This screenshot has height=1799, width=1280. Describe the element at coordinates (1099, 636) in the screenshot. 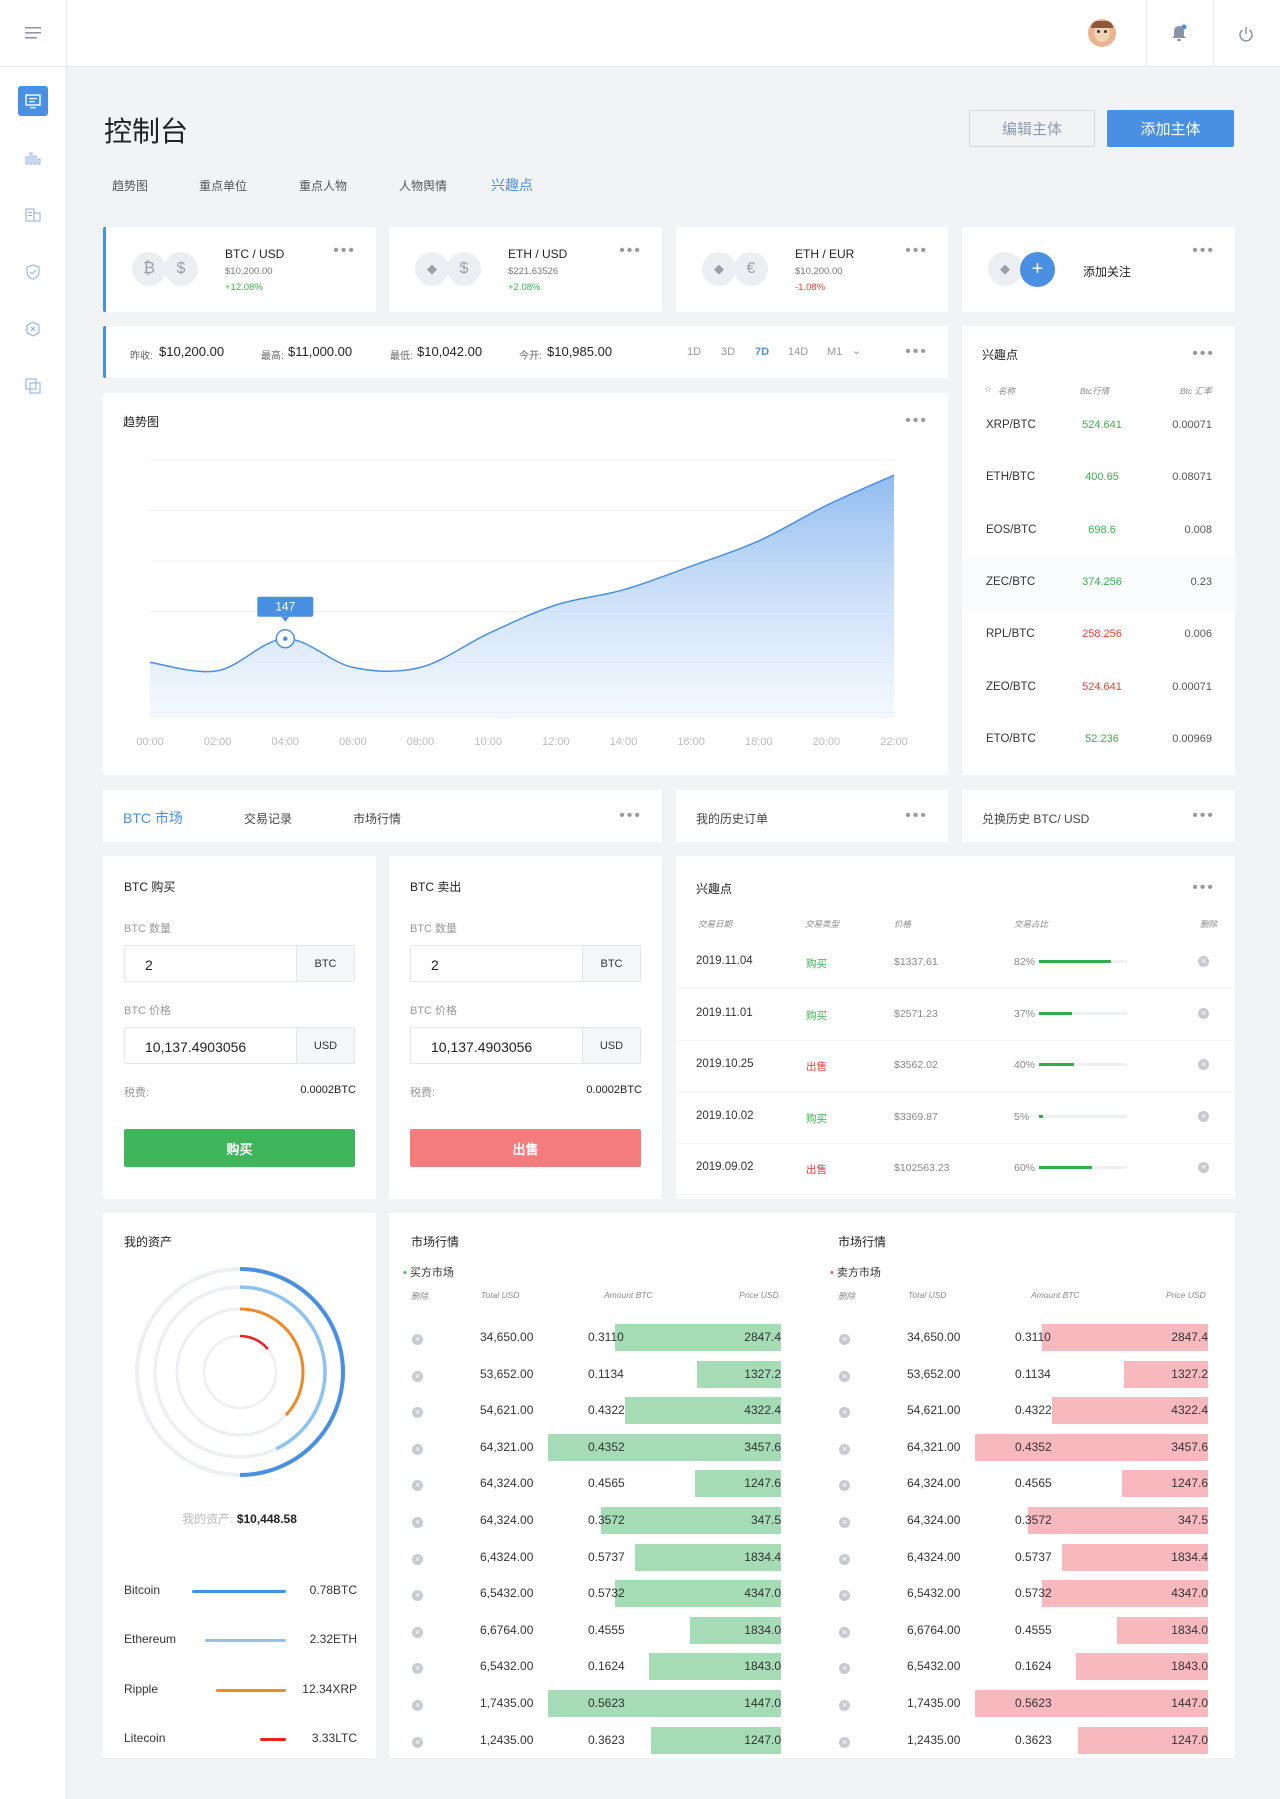

I see `watchlist-row: RPL/BTC 258.256 0.006` at that location.